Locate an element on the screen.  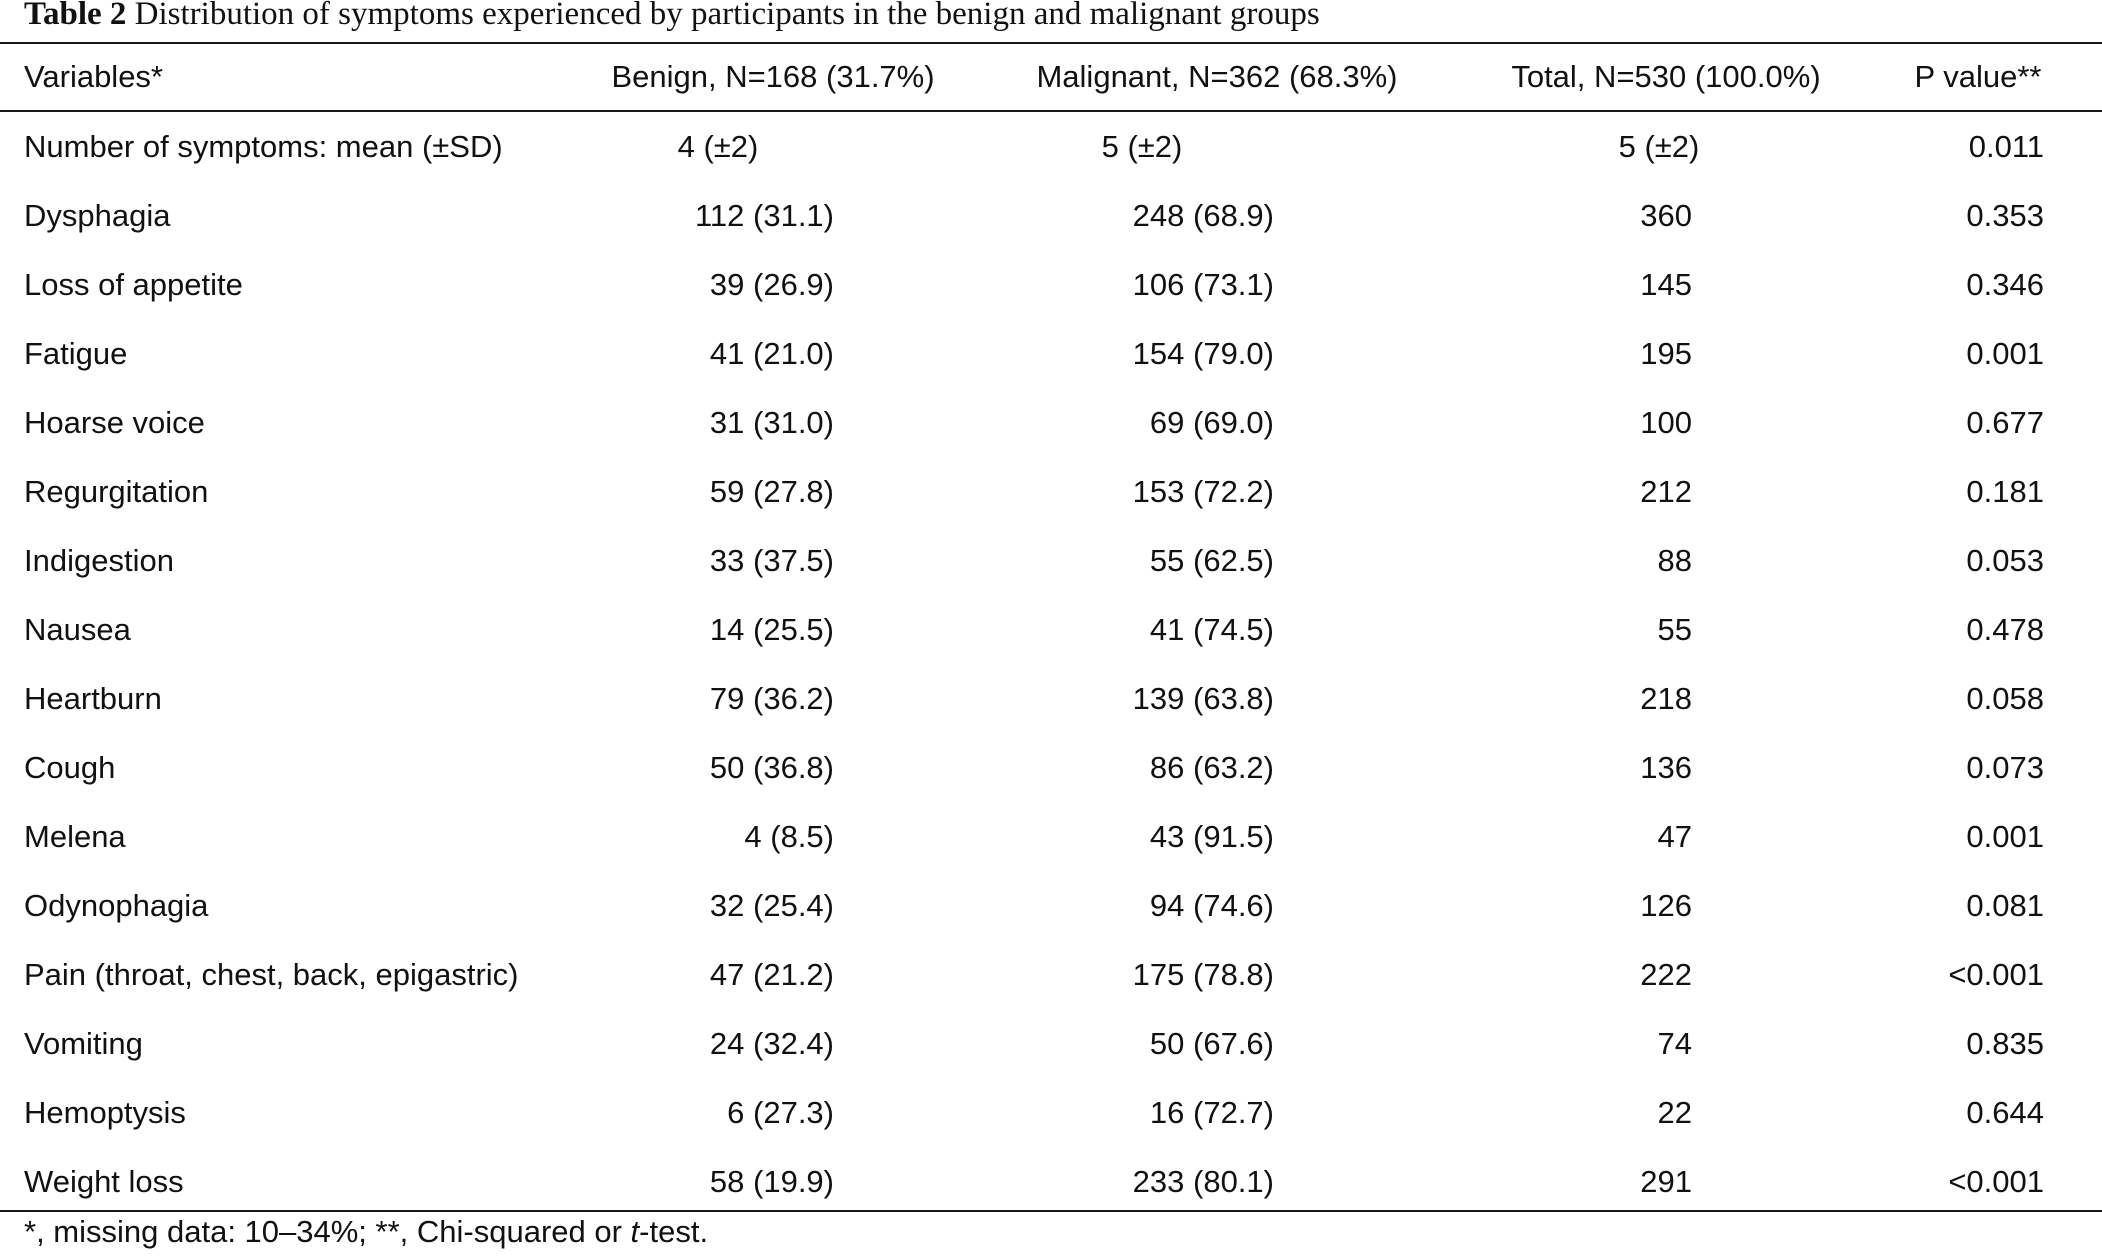
cell-total: 145 is located at coordinates (1666, 284).